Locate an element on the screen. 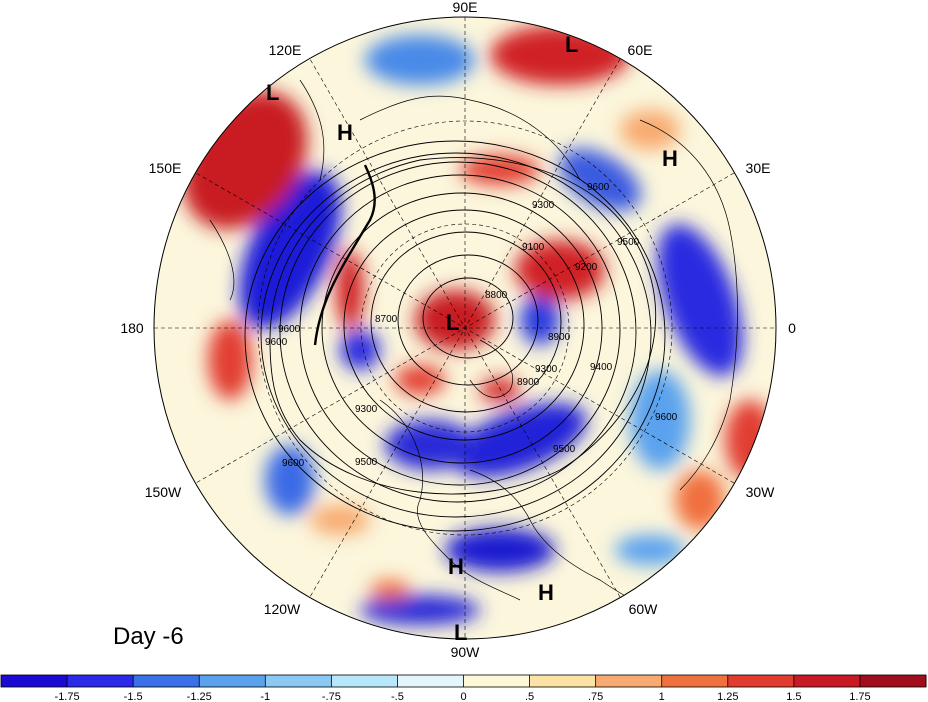 Image resolution: width=928 pixels, height=702 pixels. lon-label: 30W is located at coordinates (761, 492).